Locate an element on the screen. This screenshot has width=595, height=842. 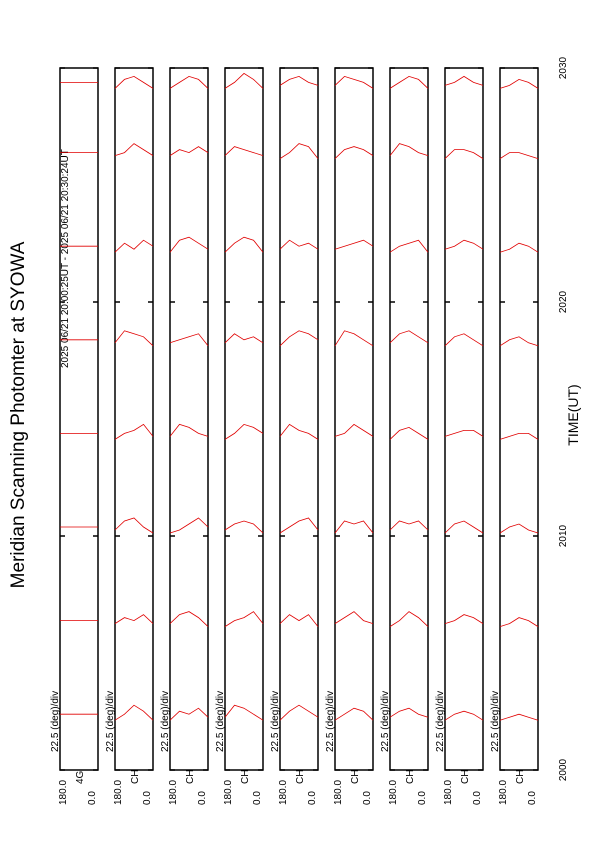
x-tick-label: 2000 is located at coordinates (563, 769).